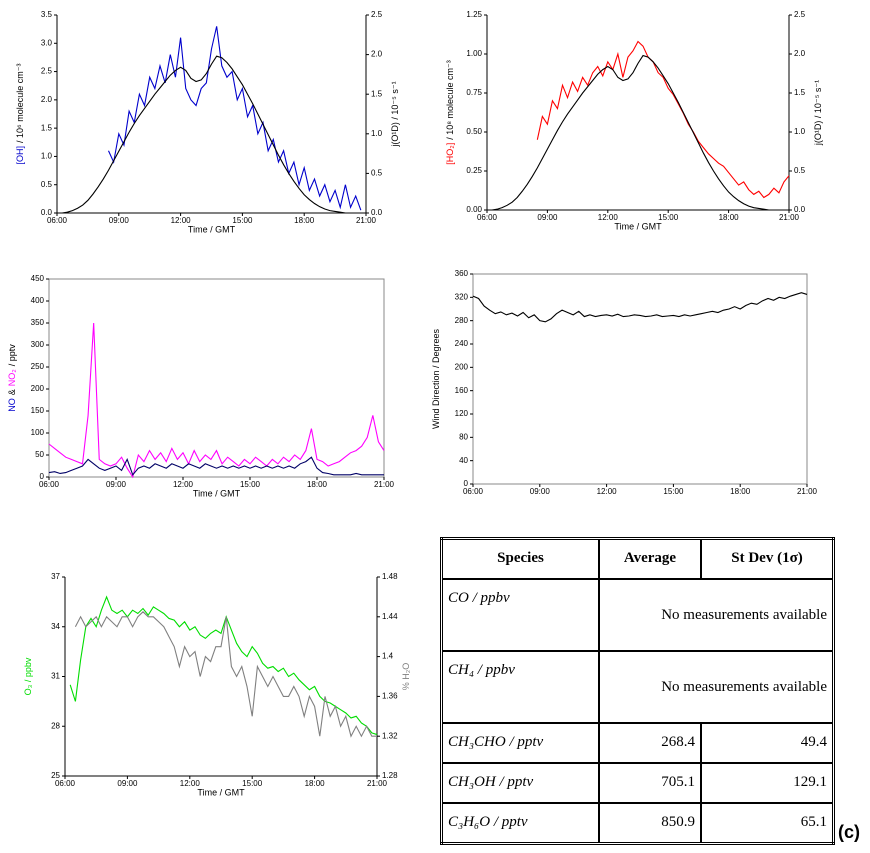  What do you see at coordinates (20, 155) in the screenshot?
I see `label-part: [OH]` at bounding box center [20, 155].